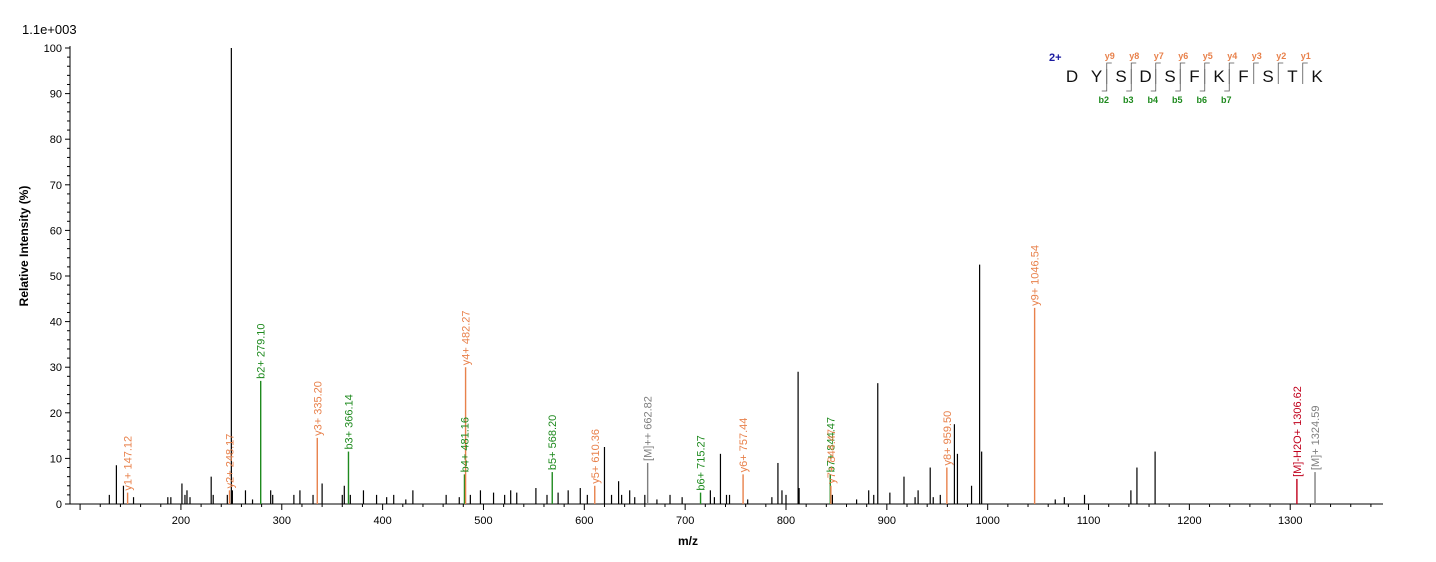 Image resolution: width=1436 pixels, height=562 pixels. What do you see at coordinates (465, 444) in the screenshot?
I see `peak-label: b4+ 481.16` at bounding box center [465, 444].